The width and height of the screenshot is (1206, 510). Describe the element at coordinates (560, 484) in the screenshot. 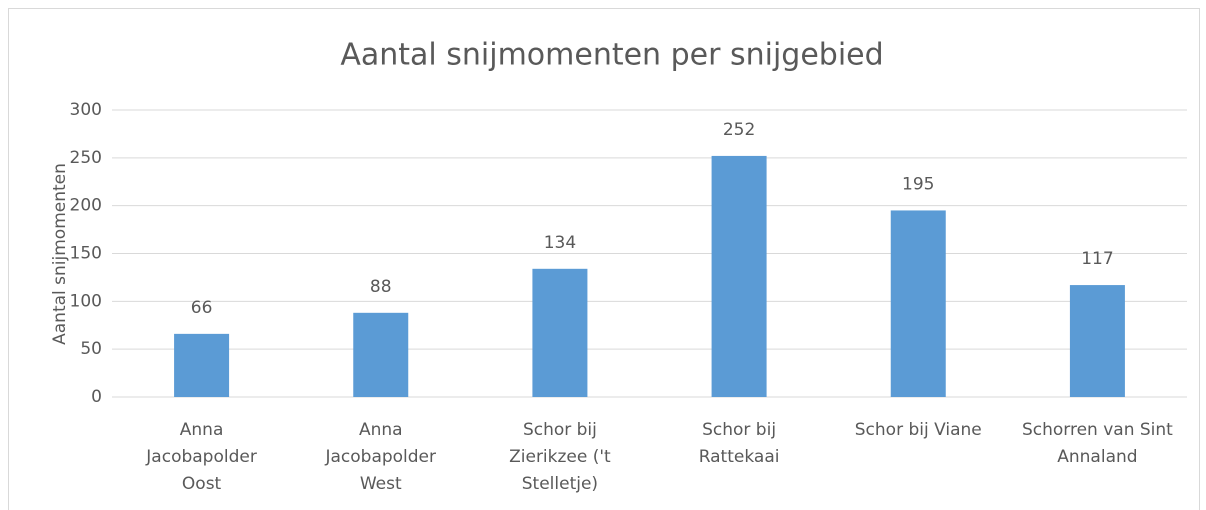

I see `x-tick-label: Stelletje)` at that location.